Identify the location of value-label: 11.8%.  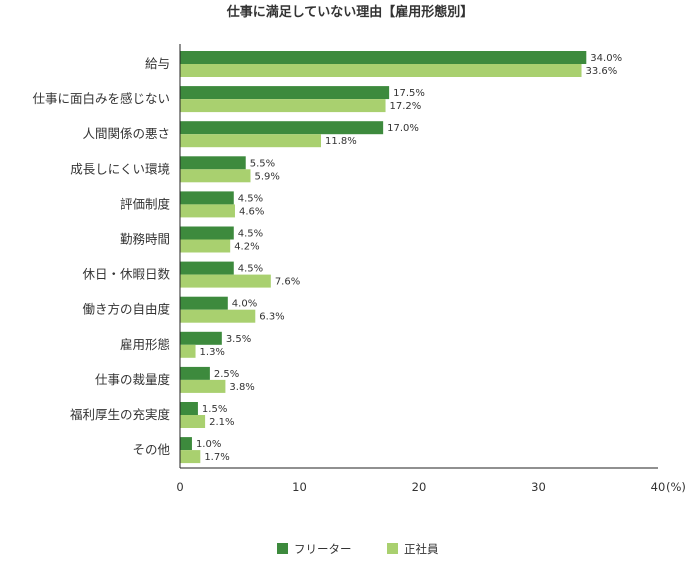
(341, 141).